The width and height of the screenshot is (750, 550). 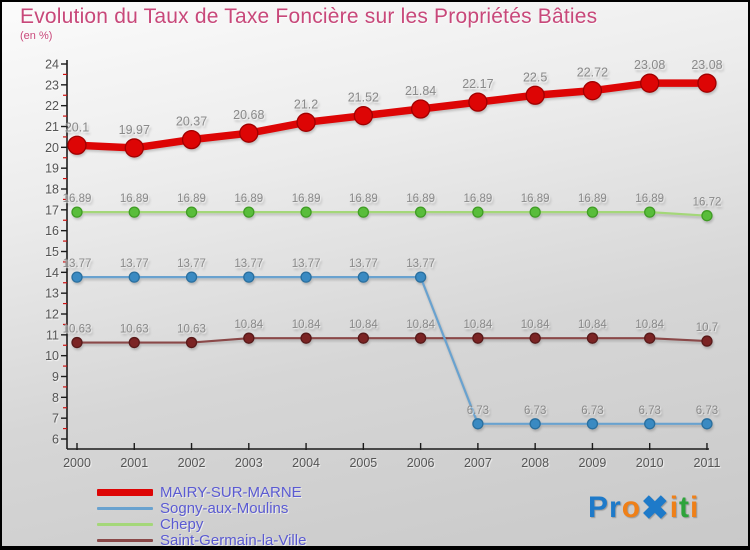 What do you see at coordinates (650, 463) in the screenshot?
I see `x-tick-label: 2010` at bounding box center [650, 463].